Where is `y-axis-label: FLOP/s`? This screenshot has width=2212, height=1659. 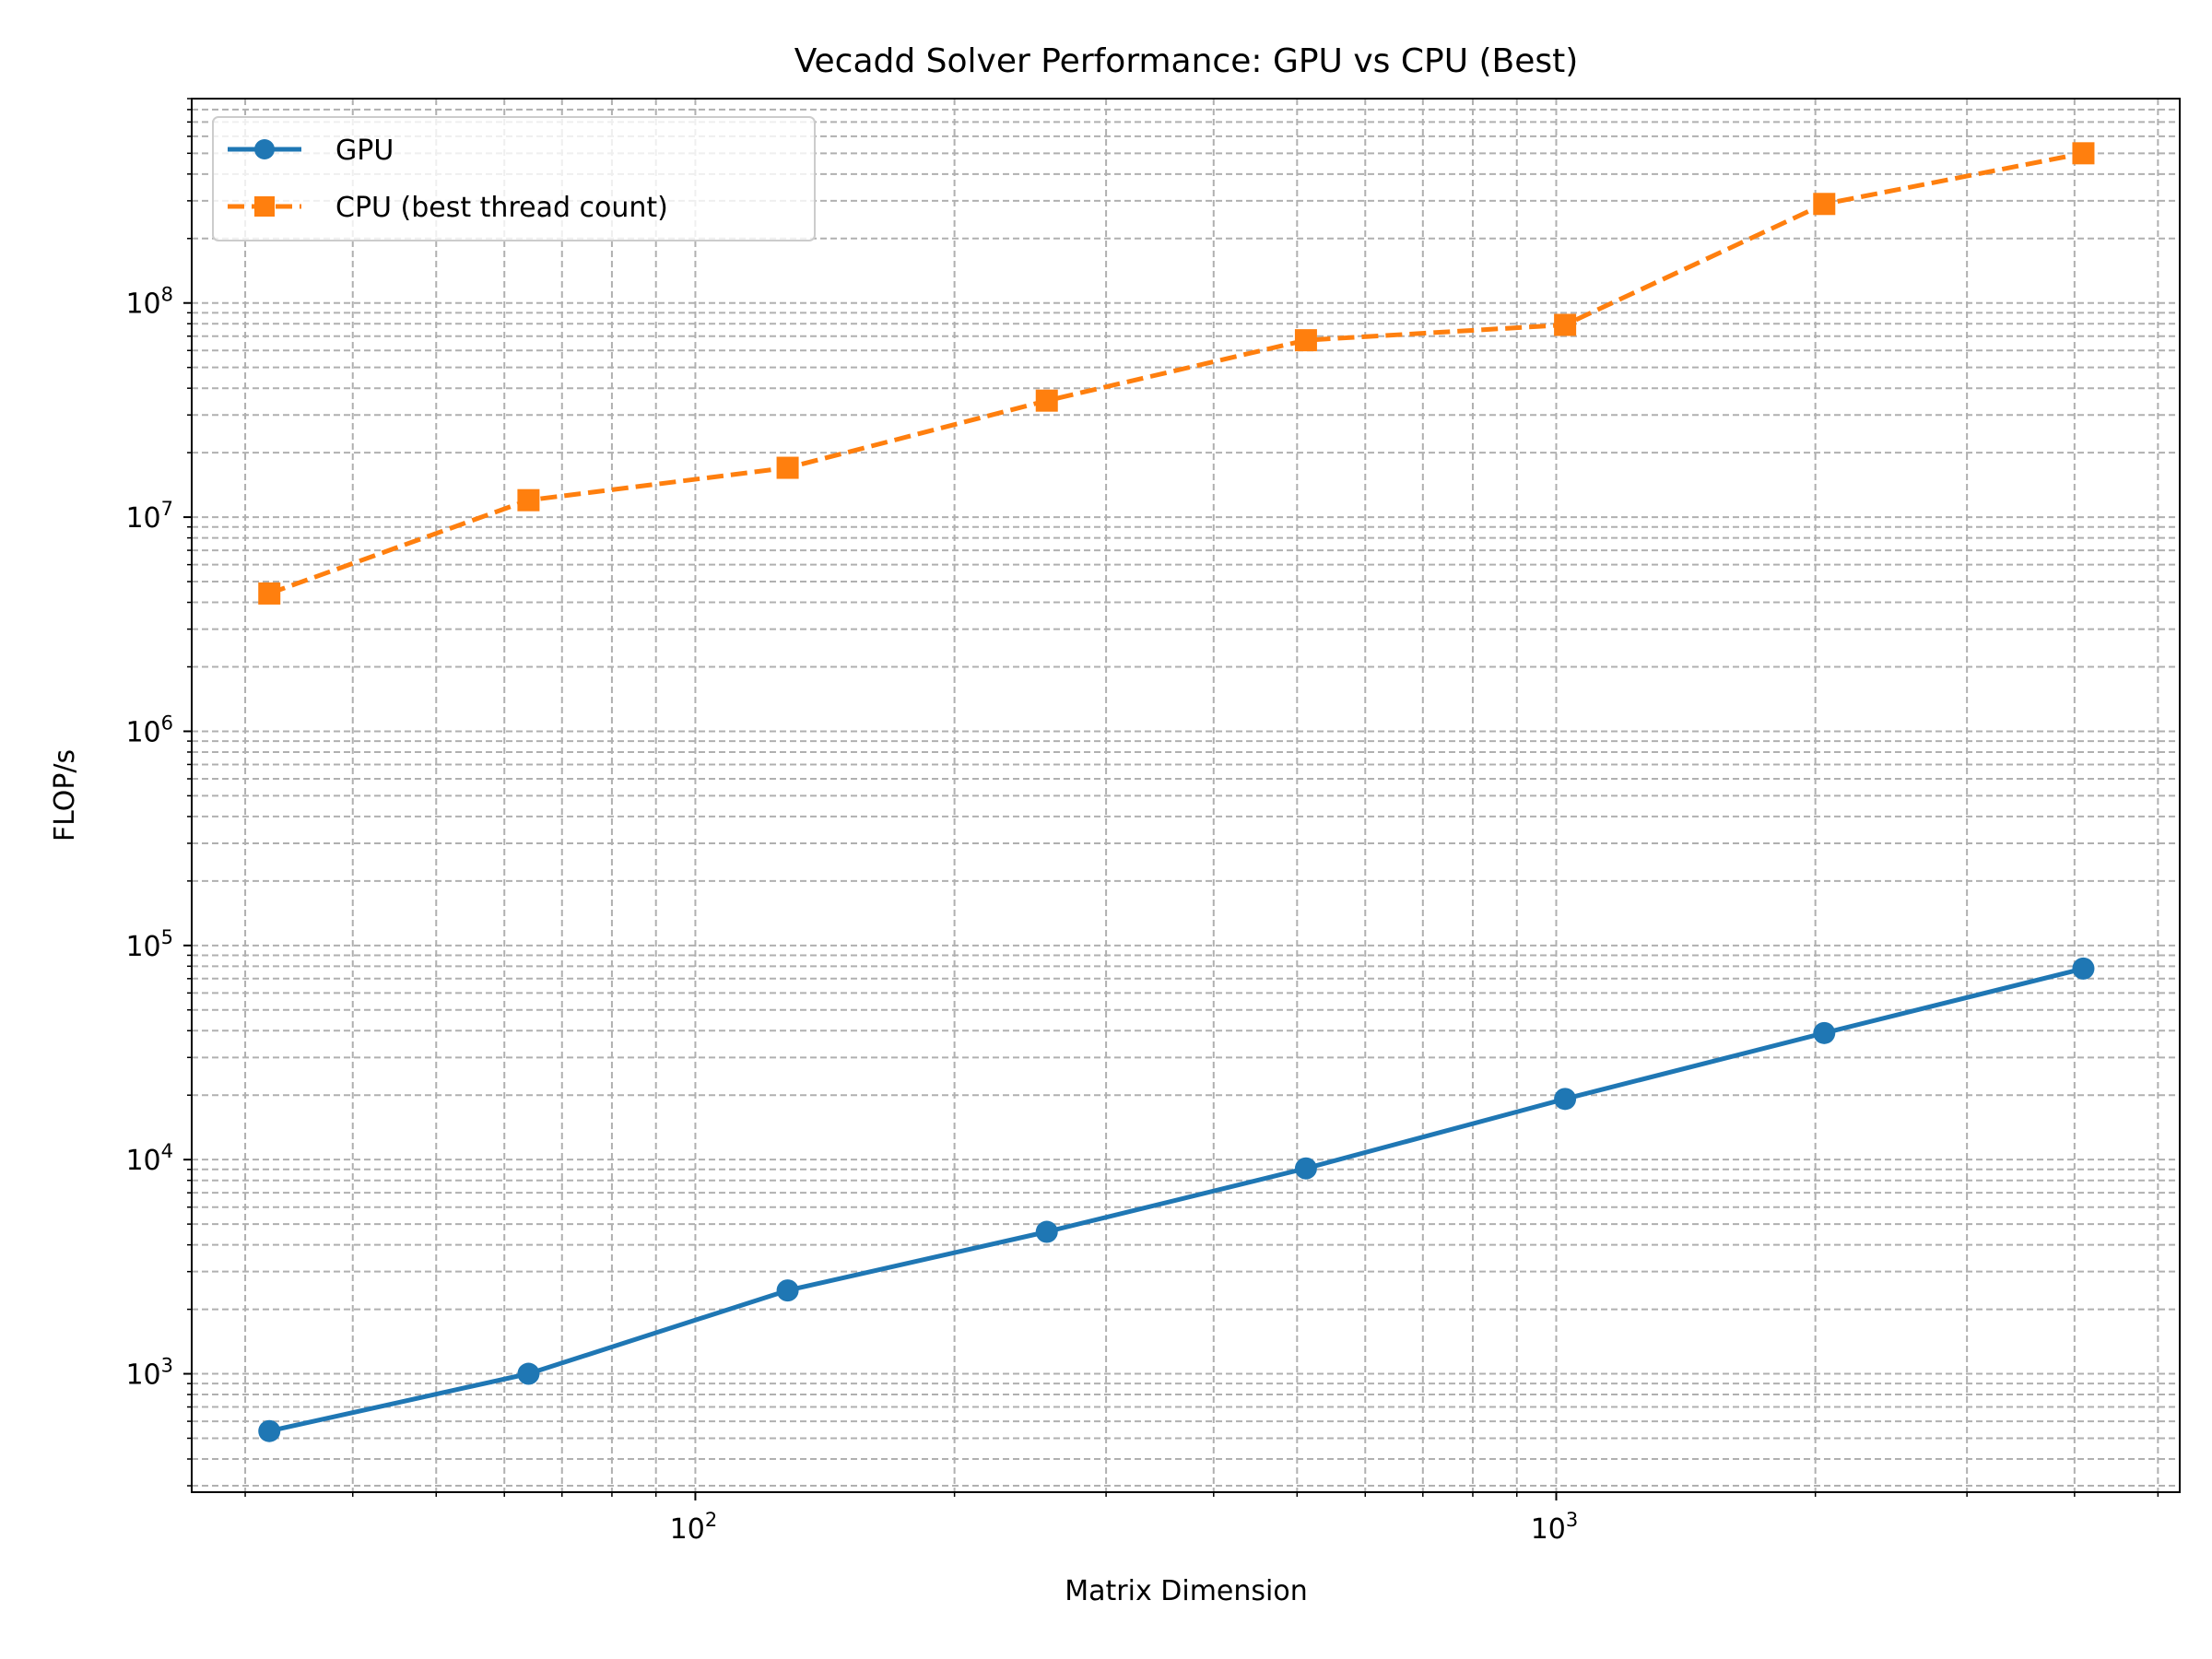
y-axis-label: FLOP/s is located at coordinates (65, 795).